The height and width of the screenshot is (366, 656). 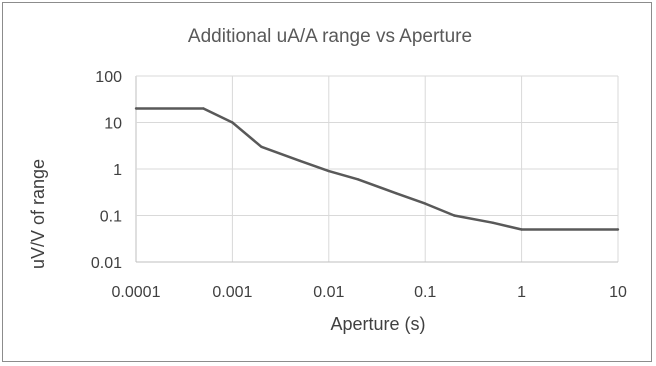 I want to click on x-tick-label: 10, so click(x=618, y=292).